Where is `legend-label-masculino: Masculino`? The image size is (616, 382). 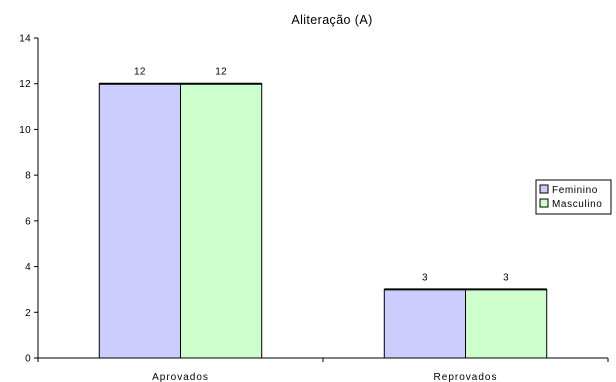 legend-label-masculino: Masculino is located at coordinates (577, 204).